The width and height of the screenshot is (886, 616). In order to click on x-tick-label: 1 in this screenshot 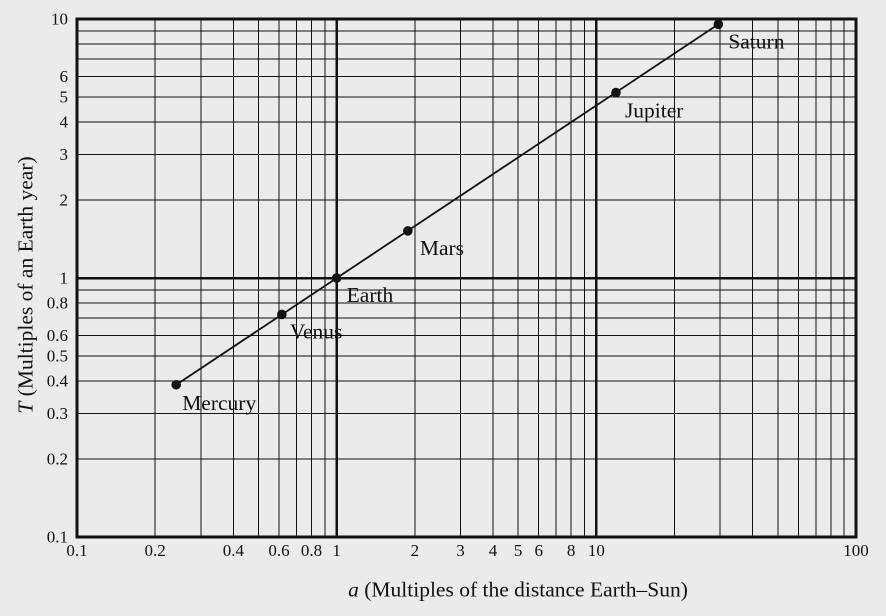, I will do `click(336, 550)`.